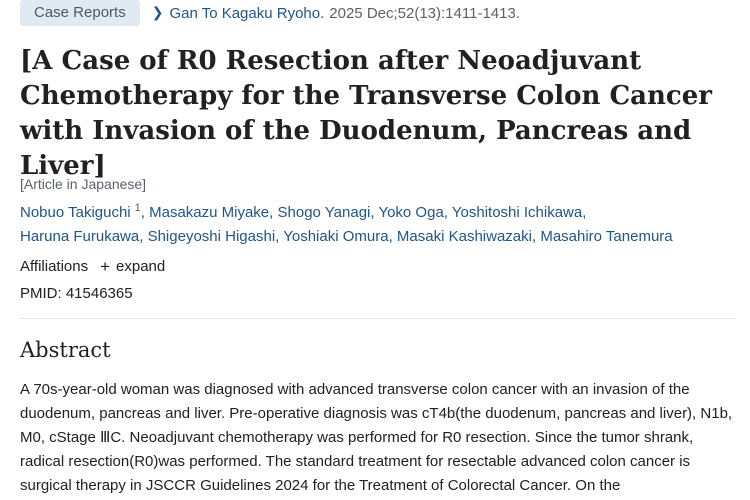  Describe the element at coordinates (65, 350) in the screenshot. I see `abstract-heading: Abstract` at that location.